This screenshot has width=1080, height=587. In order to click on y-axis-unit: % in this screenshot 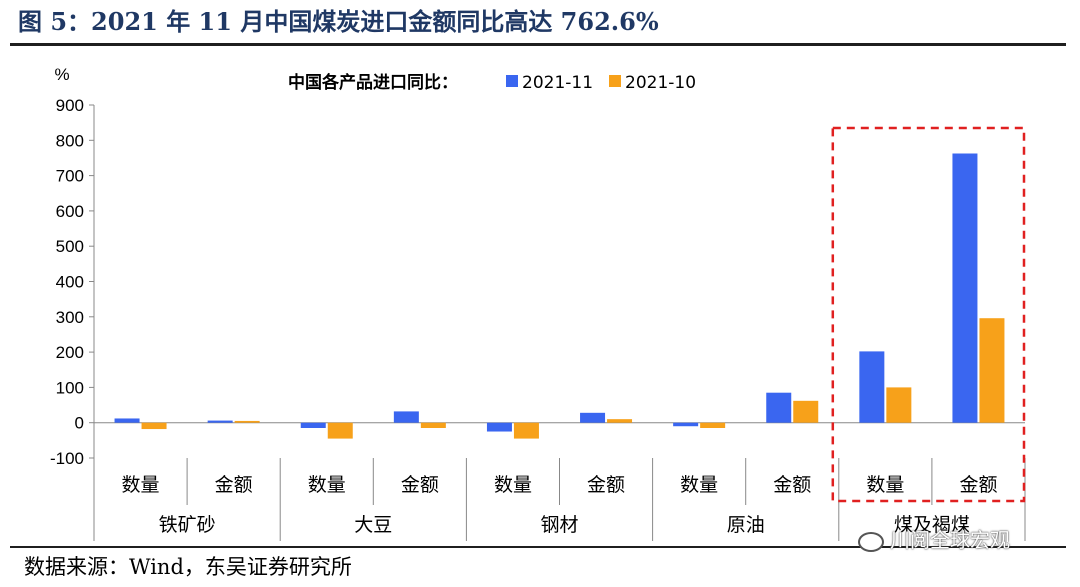, I will do `click(61, 74)`.